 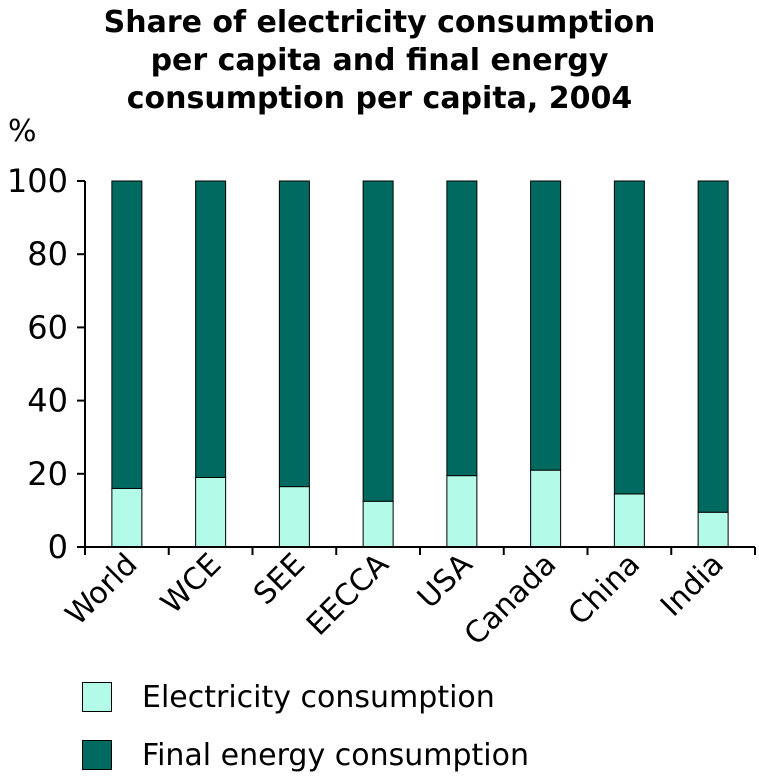 What do you see at coordinates (37, 181) in the screenshot?
I see `y-tick-label-100: 100` at bounding box center [37, 181].